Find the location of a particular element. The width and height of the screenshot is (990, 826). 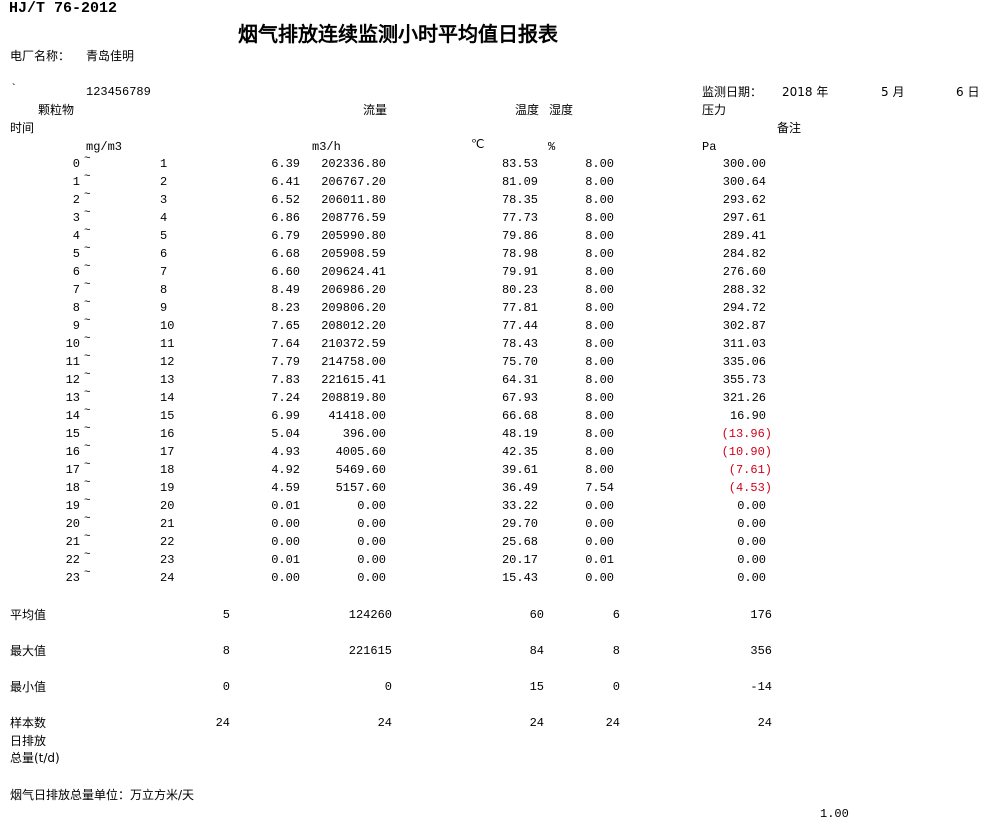

particulate-value: 6.60 is located at coordinates (285, 272).